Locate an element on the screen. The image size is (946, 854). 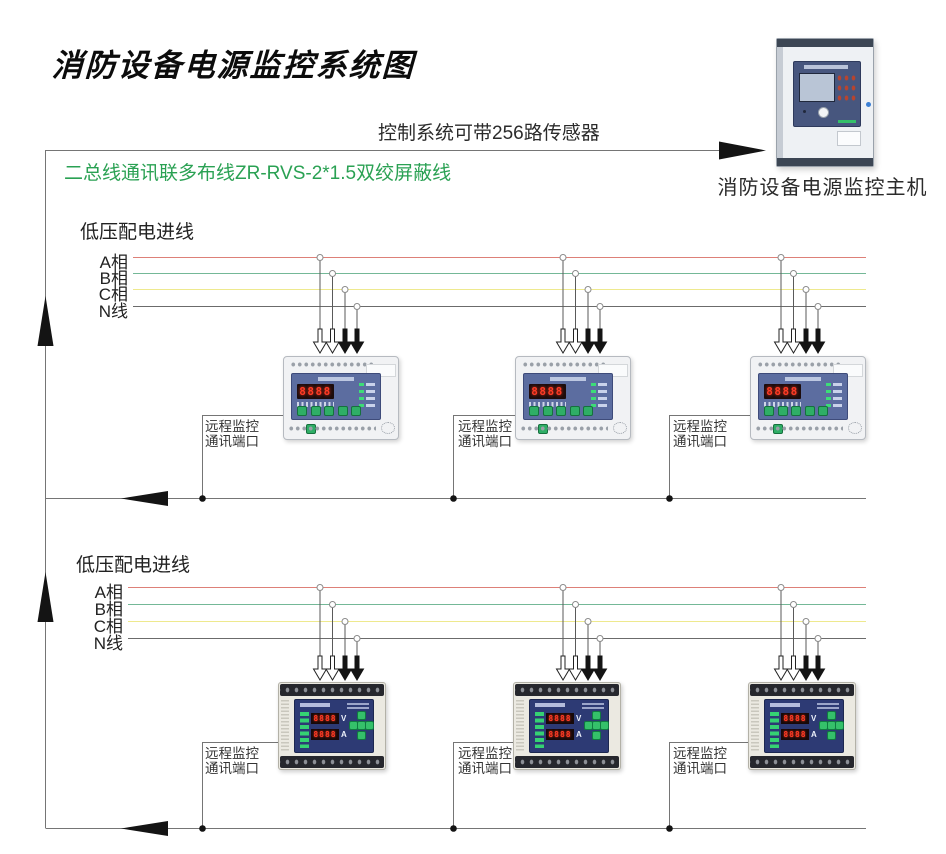
host-brand-strip is located at coordinates (847, 121).